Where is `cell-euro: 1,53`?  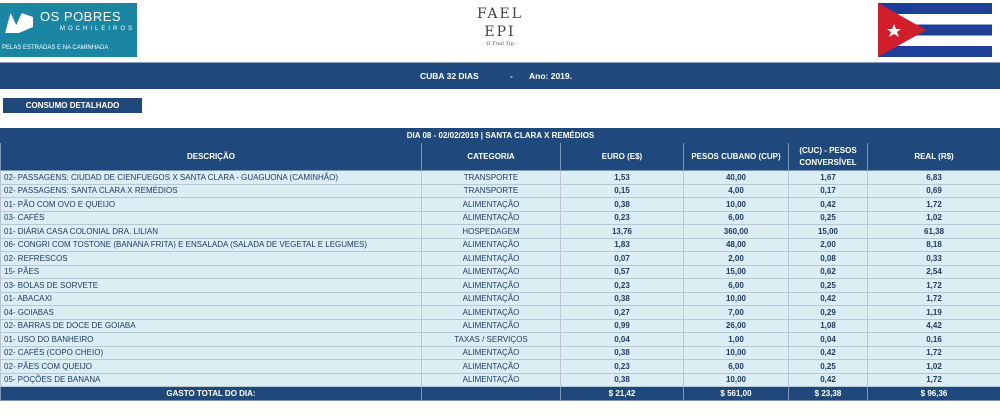 cell-euro: 1,53 is located at coordinates (622, 177).